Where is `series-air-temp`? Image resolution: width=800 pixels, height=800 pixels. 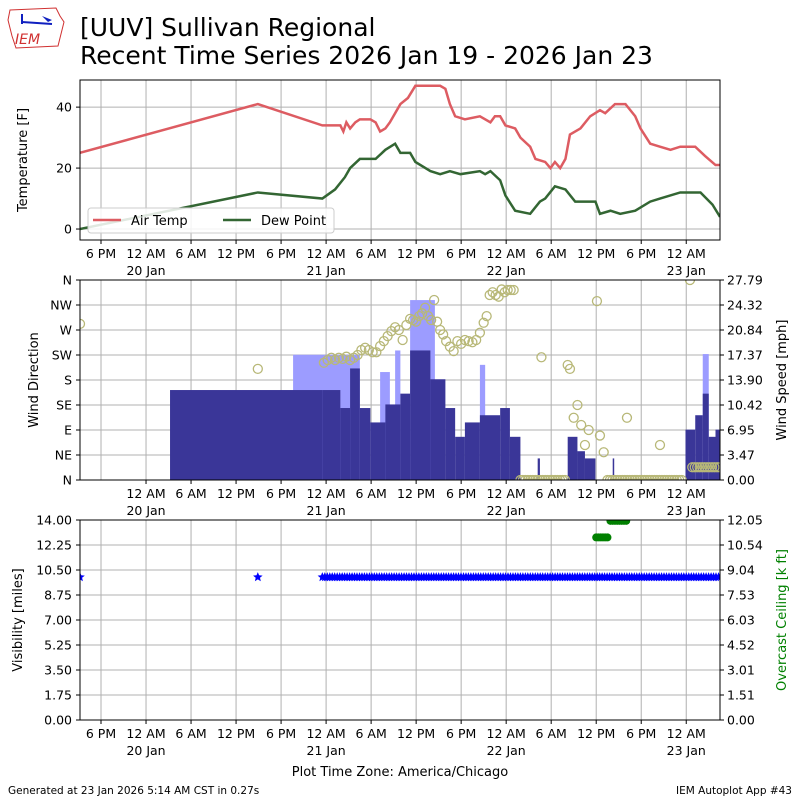
series-air-temp is located at coordinates (400, 127).